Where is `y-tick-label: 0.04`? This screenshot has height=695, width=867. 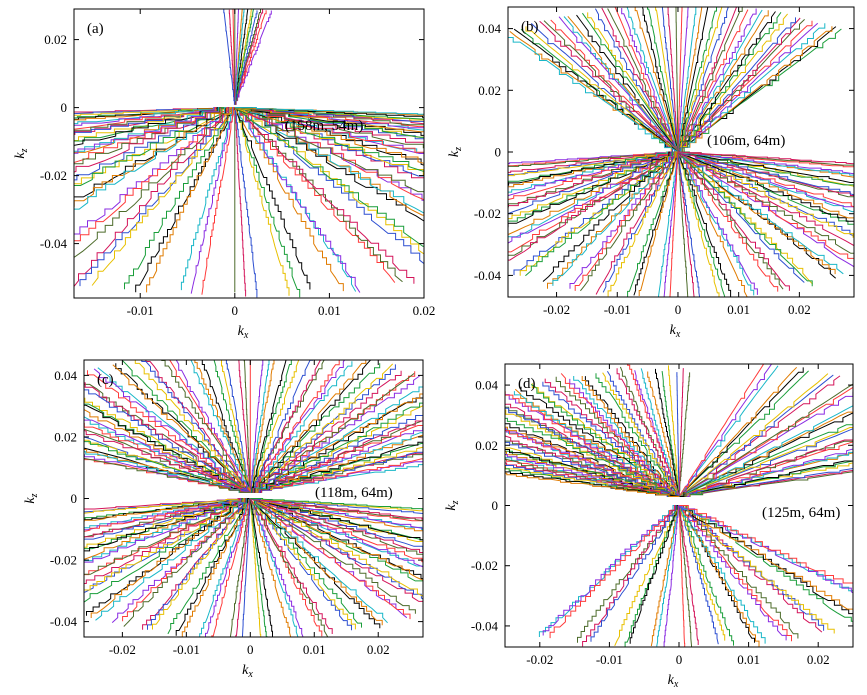
y-tick-label: 0.04 is located at coordinates (65, 375).